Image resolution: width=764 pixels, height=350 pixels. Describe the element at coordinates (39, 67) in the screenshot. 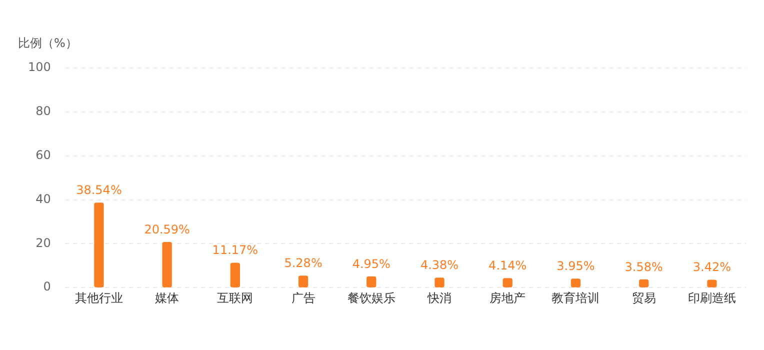

I see `y-tick-label: 100` at that location.